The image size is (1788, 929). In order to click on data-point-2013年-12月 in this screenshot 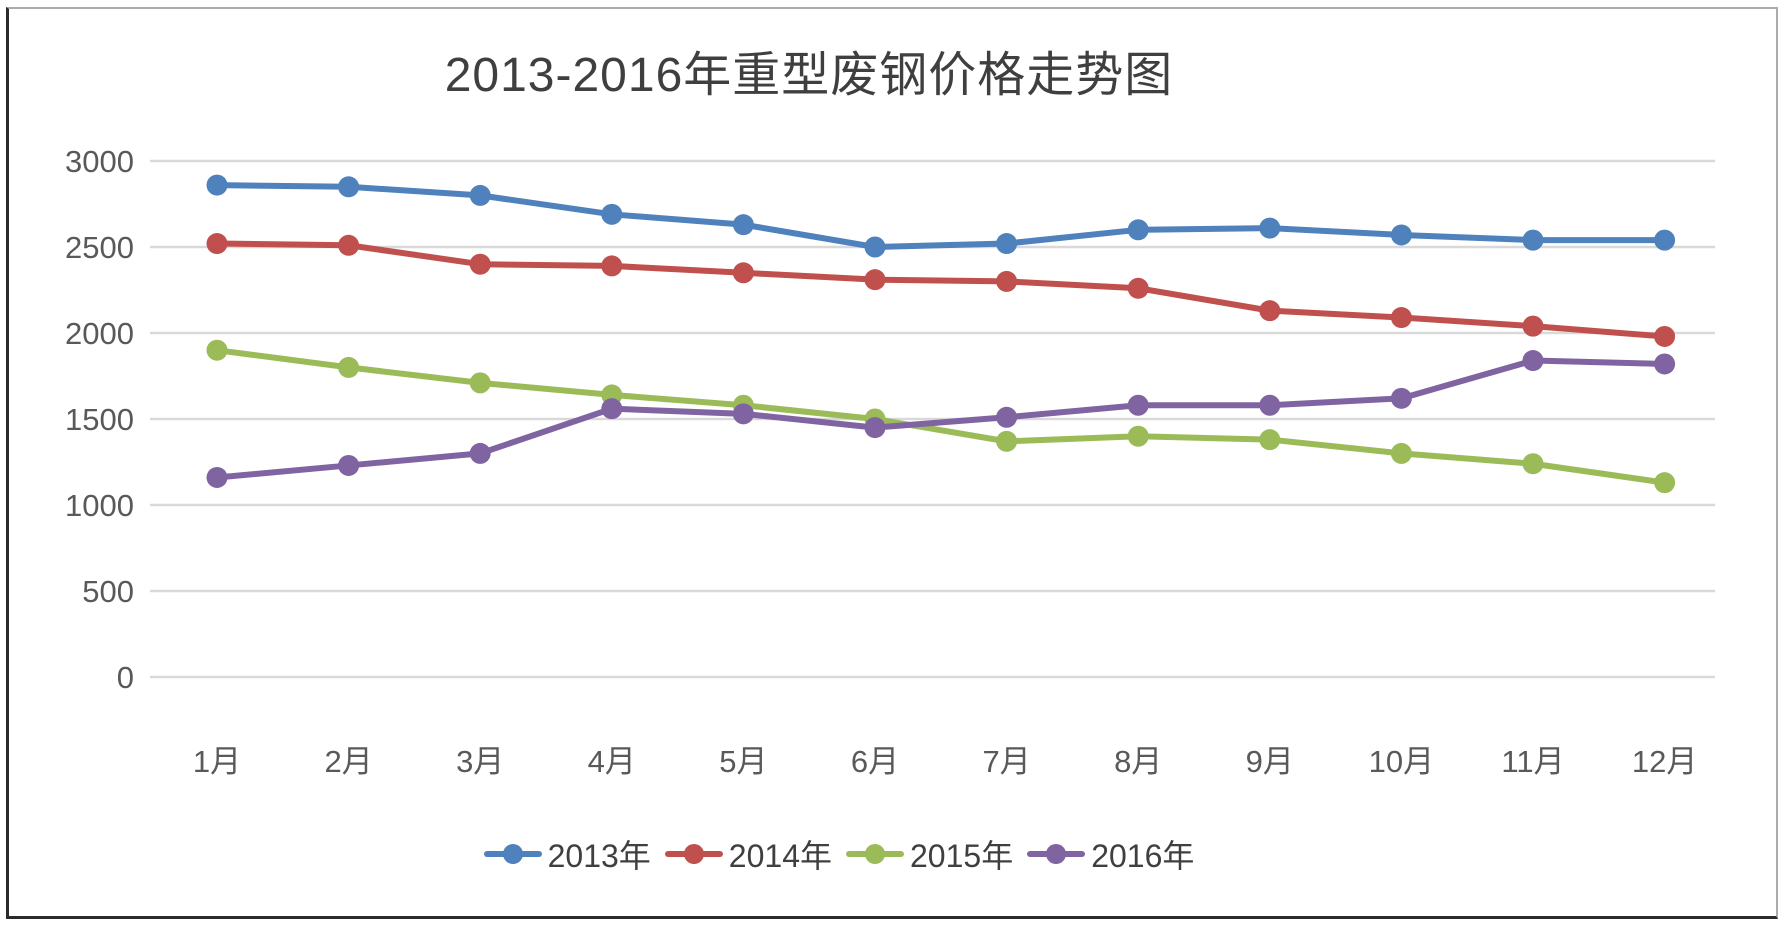, I will do `click(1665, 240)`.